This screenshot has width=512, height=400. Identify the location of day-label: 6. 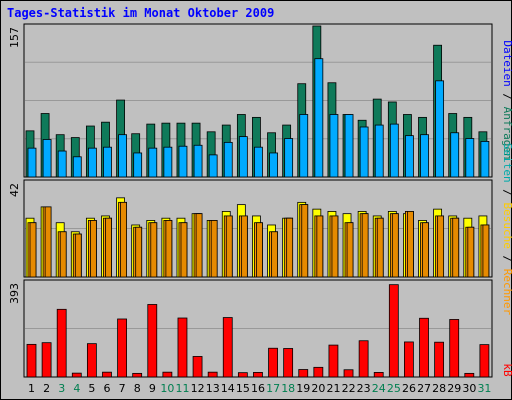
(107, 388).